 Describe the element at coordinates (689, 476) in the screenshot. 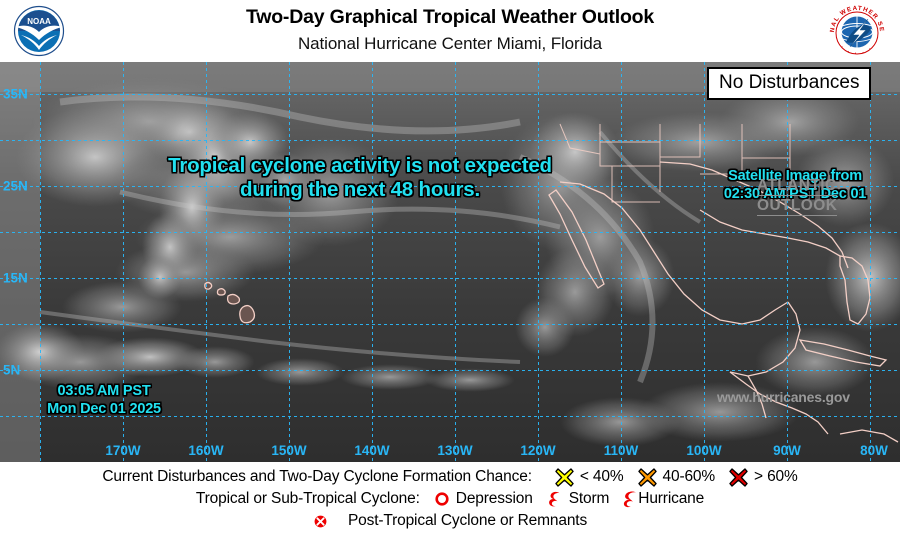

I see `legend-chance-label-medium: 40-60%` at that location.